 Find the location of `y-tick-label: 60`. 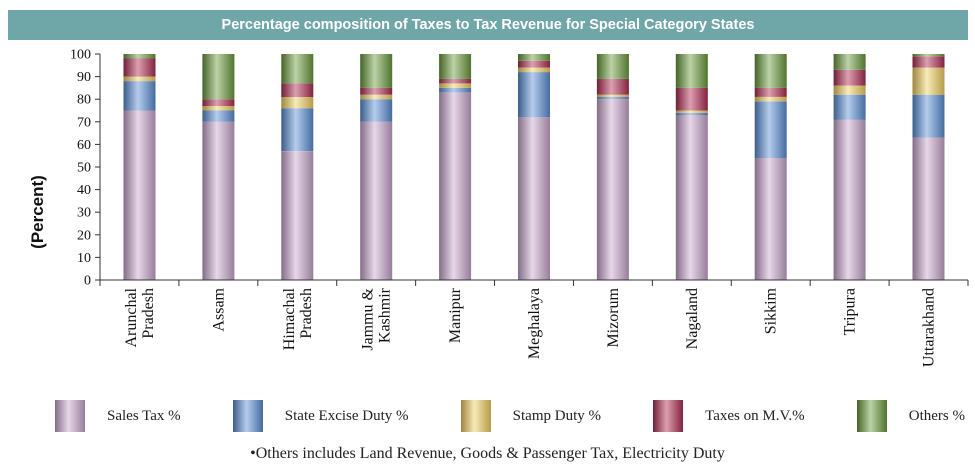

y-tick-label: 60 is located at coordinates (84, 145).